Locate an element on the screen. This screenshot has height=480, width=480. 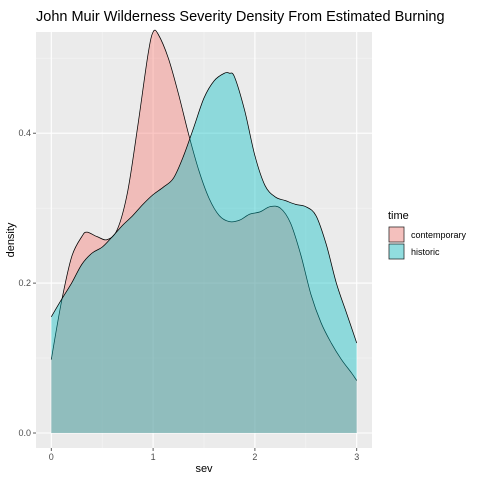
legend-swatch-contemporary is located at coordinates (396, 234).